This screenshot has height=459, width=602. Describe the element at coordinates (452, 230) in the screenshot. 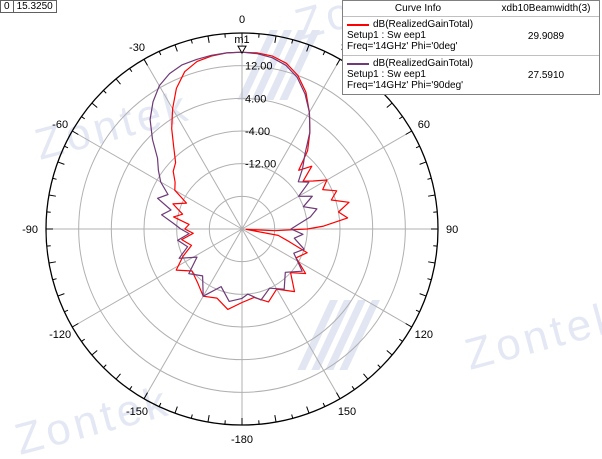

I see `angle-label: 90` at that location.